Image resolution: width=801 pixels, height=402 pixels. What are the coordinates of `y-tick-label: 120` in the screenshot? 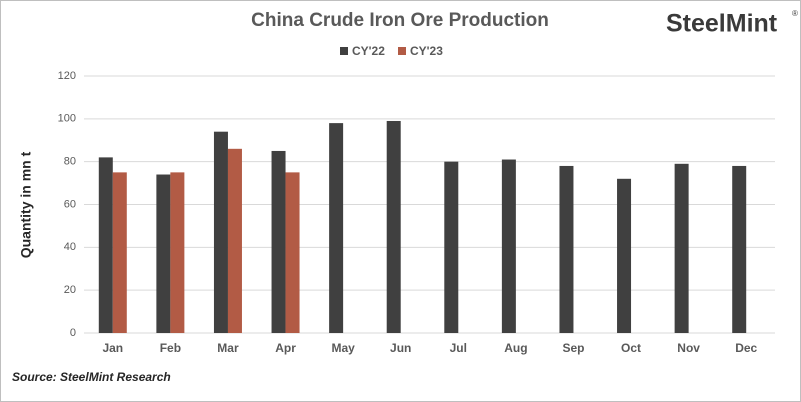 It's located at (67, 76).